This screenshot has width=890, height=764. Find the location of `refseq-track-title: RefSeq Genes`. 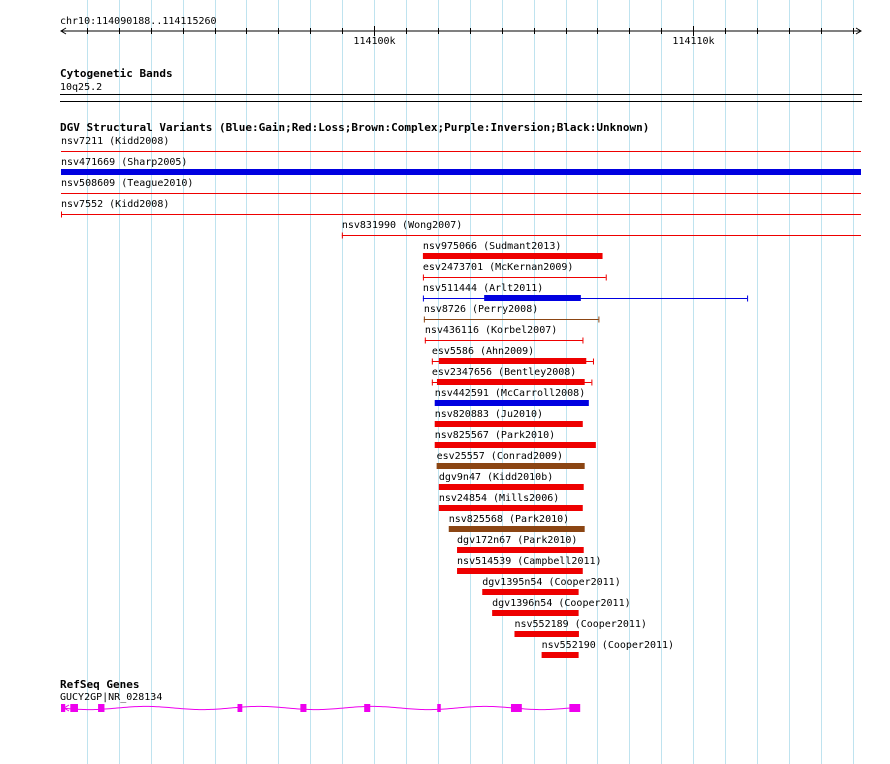

refseq-track-title: RefSeq Genes is located at coordinates (99, 684).